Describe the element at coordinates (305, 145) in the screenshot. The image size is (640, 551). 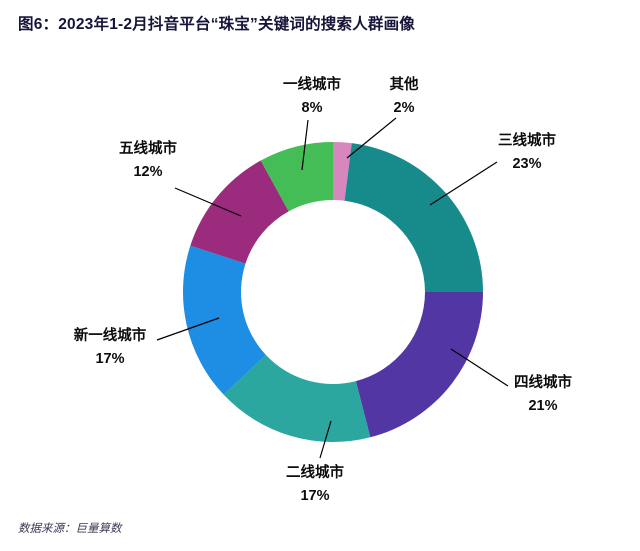
I see `leader-line-tier1` at that location.